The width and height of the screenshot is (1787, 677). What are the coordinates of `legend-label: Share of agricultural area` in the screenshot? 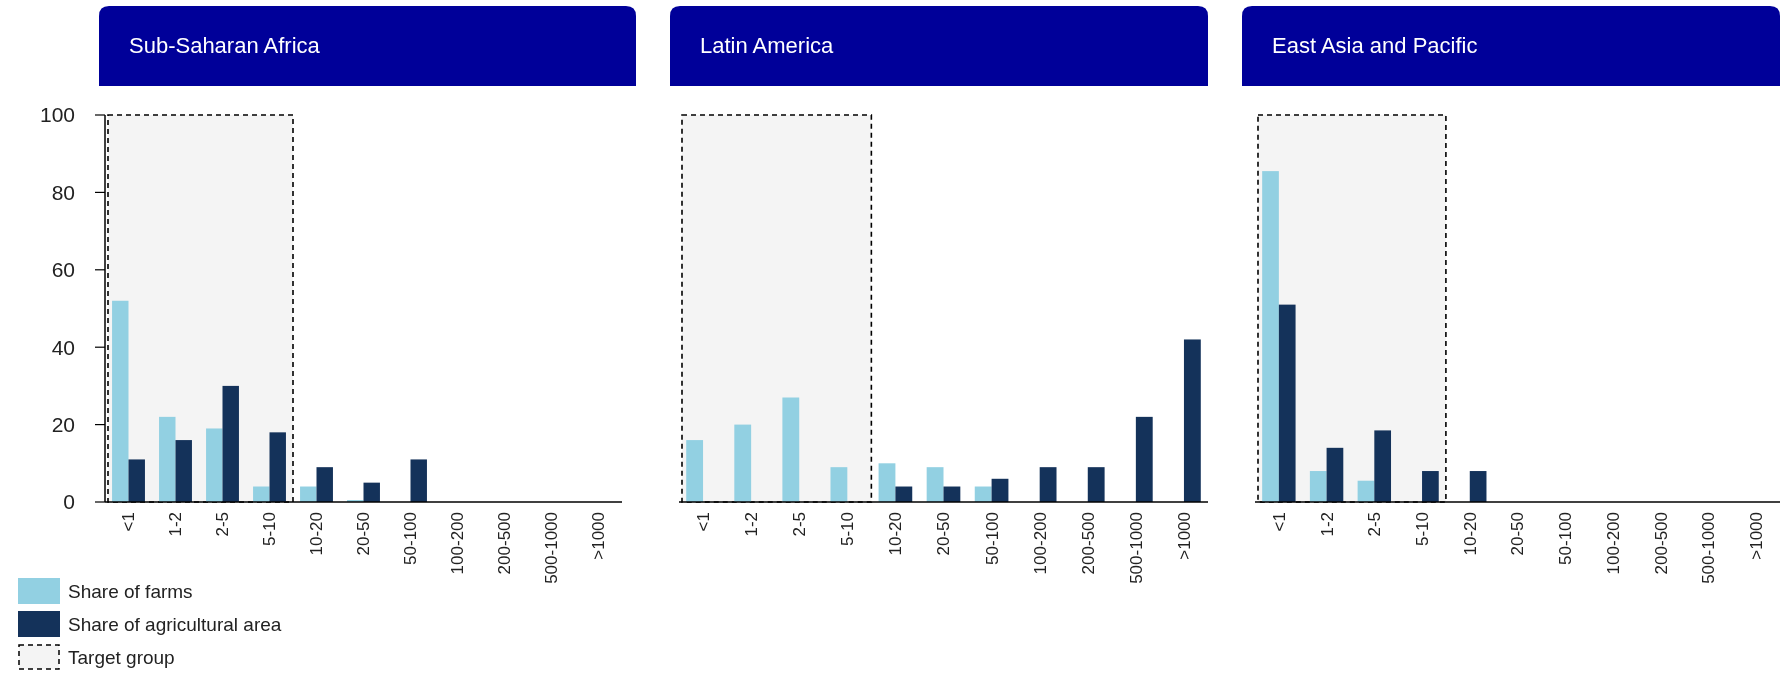 It's located at (175, 624).